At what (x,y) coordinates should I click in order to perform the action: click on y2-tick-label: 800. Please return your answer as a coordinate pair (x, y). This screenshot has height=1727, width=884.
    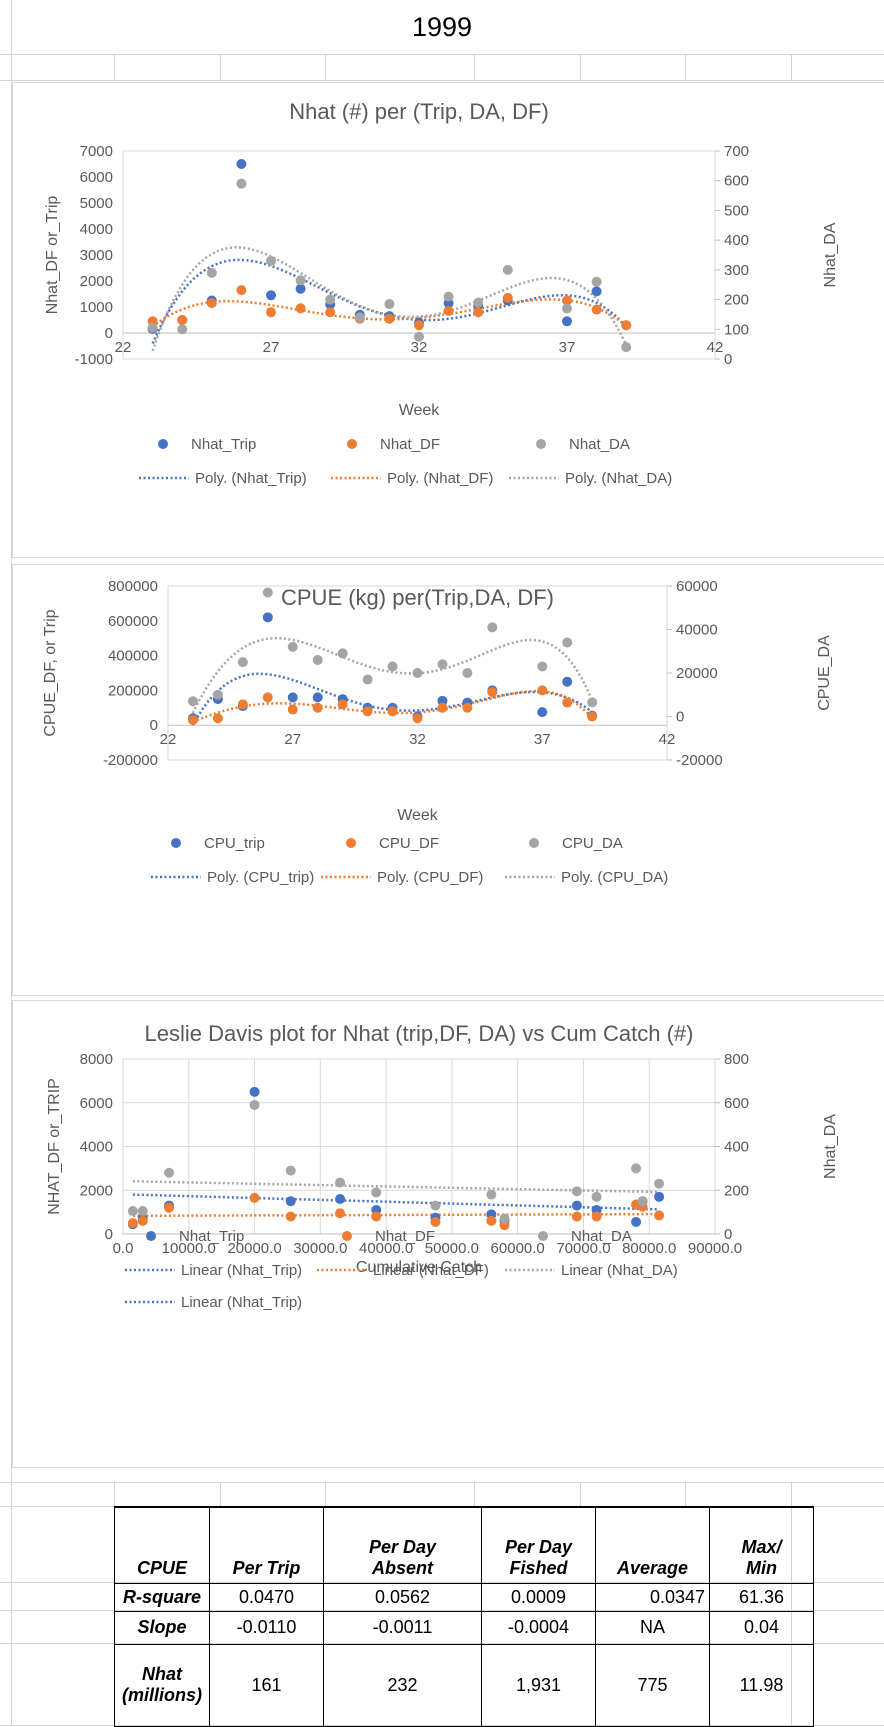
    Looking at the image, I should click on (736, 1059).